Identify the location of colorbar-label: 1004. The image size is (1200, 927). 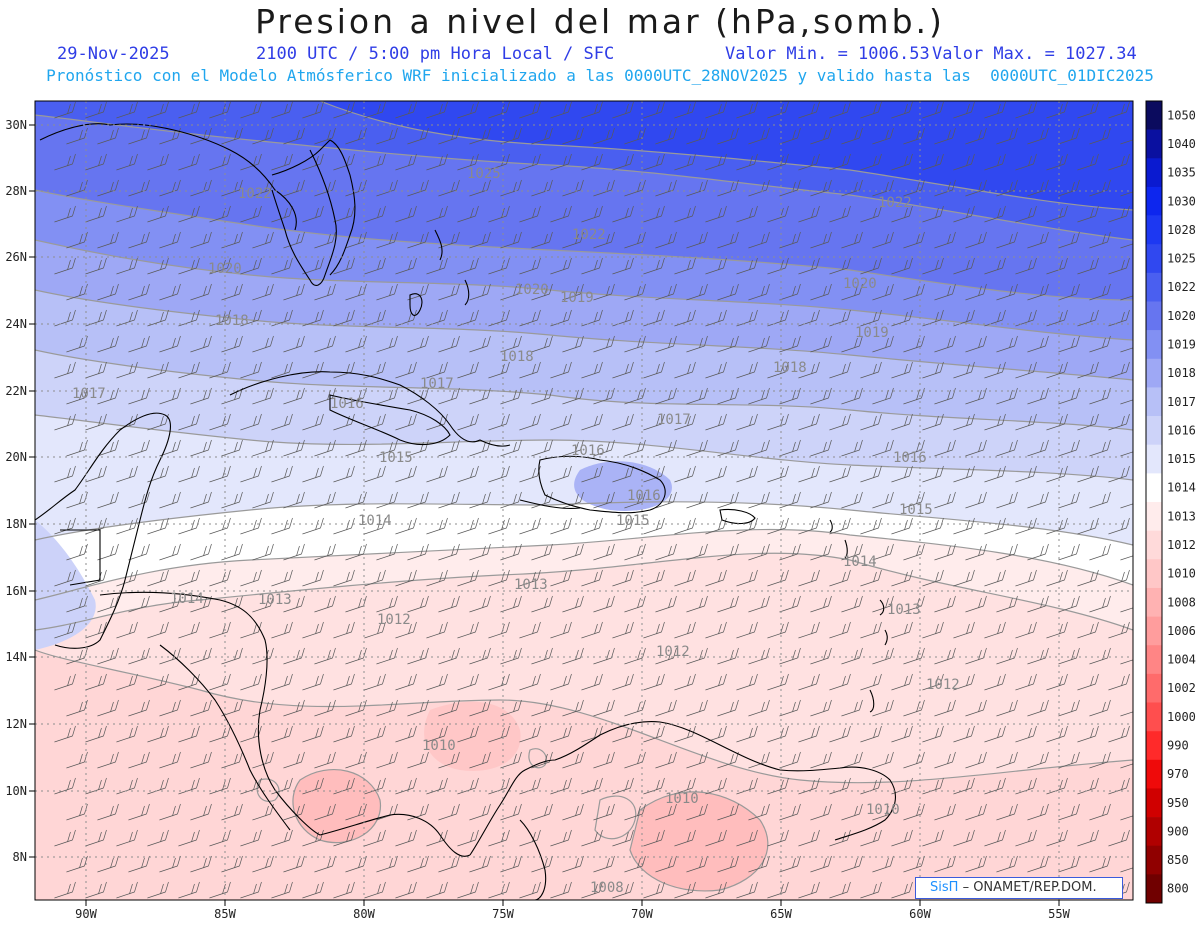
(1181, 660).